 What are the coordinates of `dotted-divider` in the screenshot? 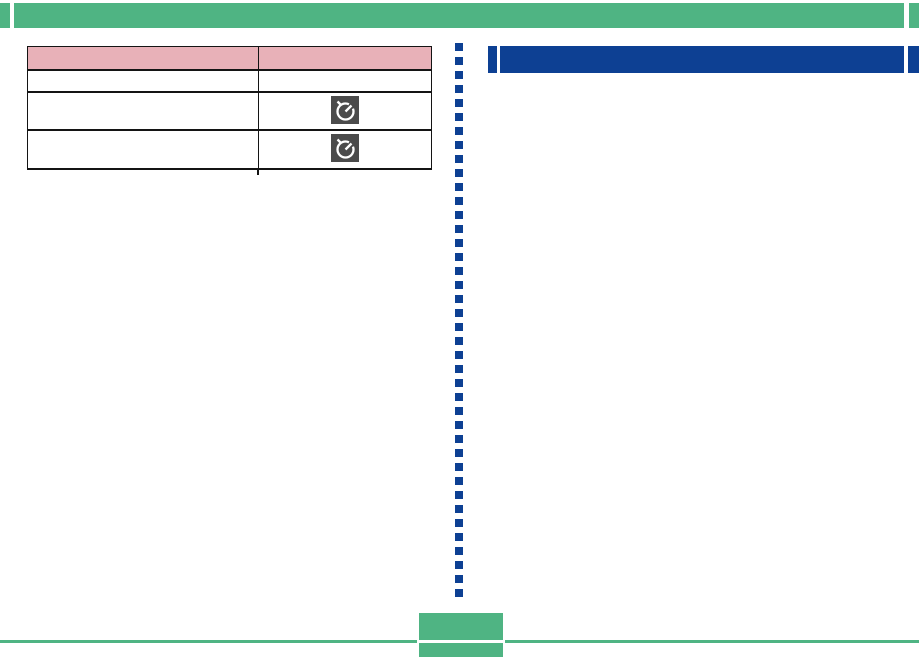 It's located at (459, 323).